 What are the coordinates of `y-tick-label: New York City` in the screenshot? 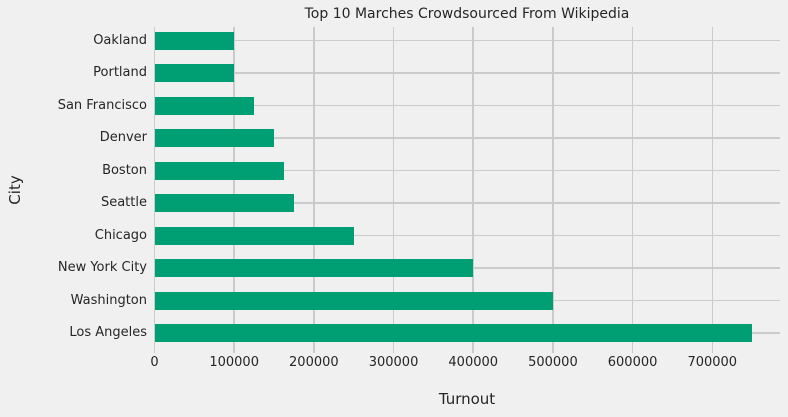 It's located at (102, 267).